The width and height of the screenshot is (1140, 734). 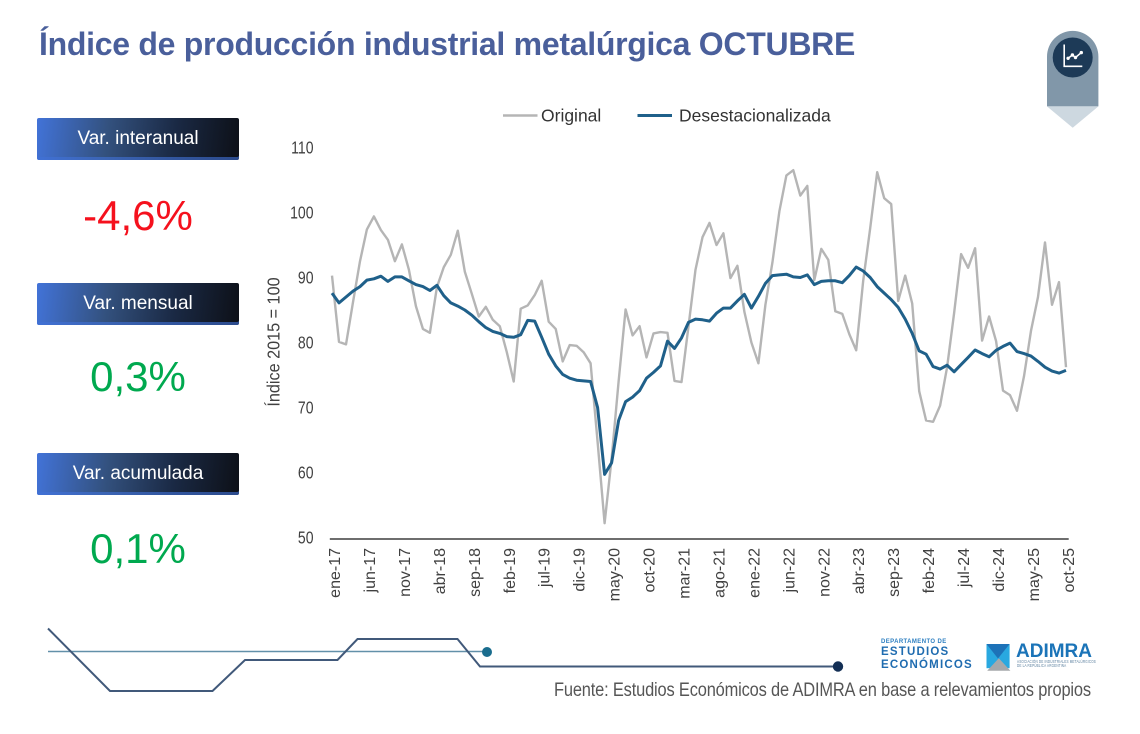 I want to click on svg-text: jun-17, so click(x=370, y=571).